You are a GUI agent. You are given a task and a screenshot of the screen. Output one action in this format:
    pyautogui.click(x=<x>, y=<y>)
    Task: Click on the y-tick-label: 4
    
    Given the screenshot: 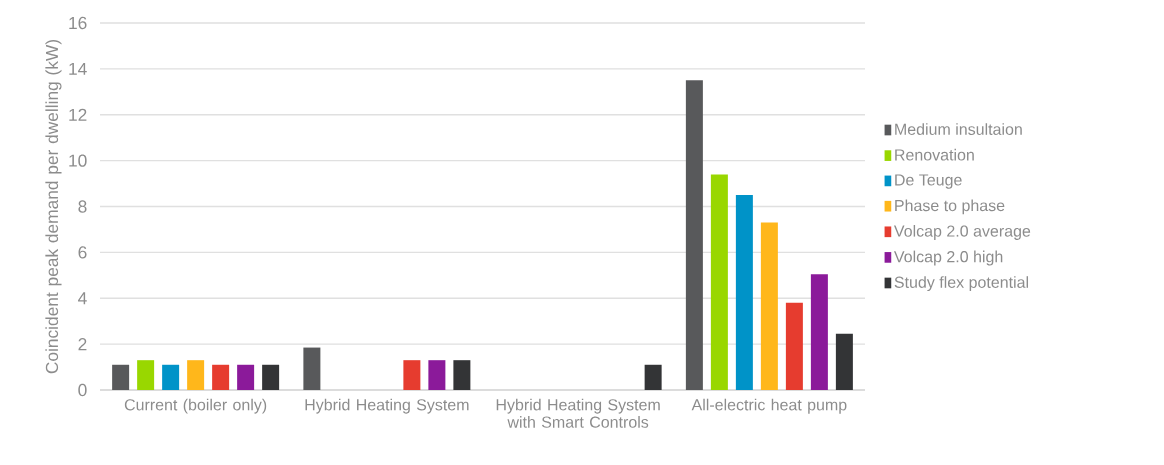 What is the action you would take?
    pyautogui.click(x=82, y=298)
    